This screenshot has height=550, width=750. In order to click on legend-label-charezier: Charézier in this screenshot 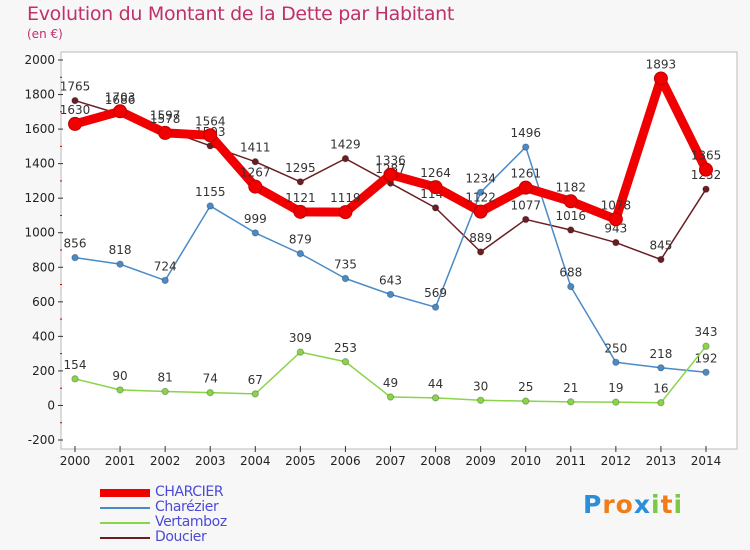, I will do `click(187, 507)`.